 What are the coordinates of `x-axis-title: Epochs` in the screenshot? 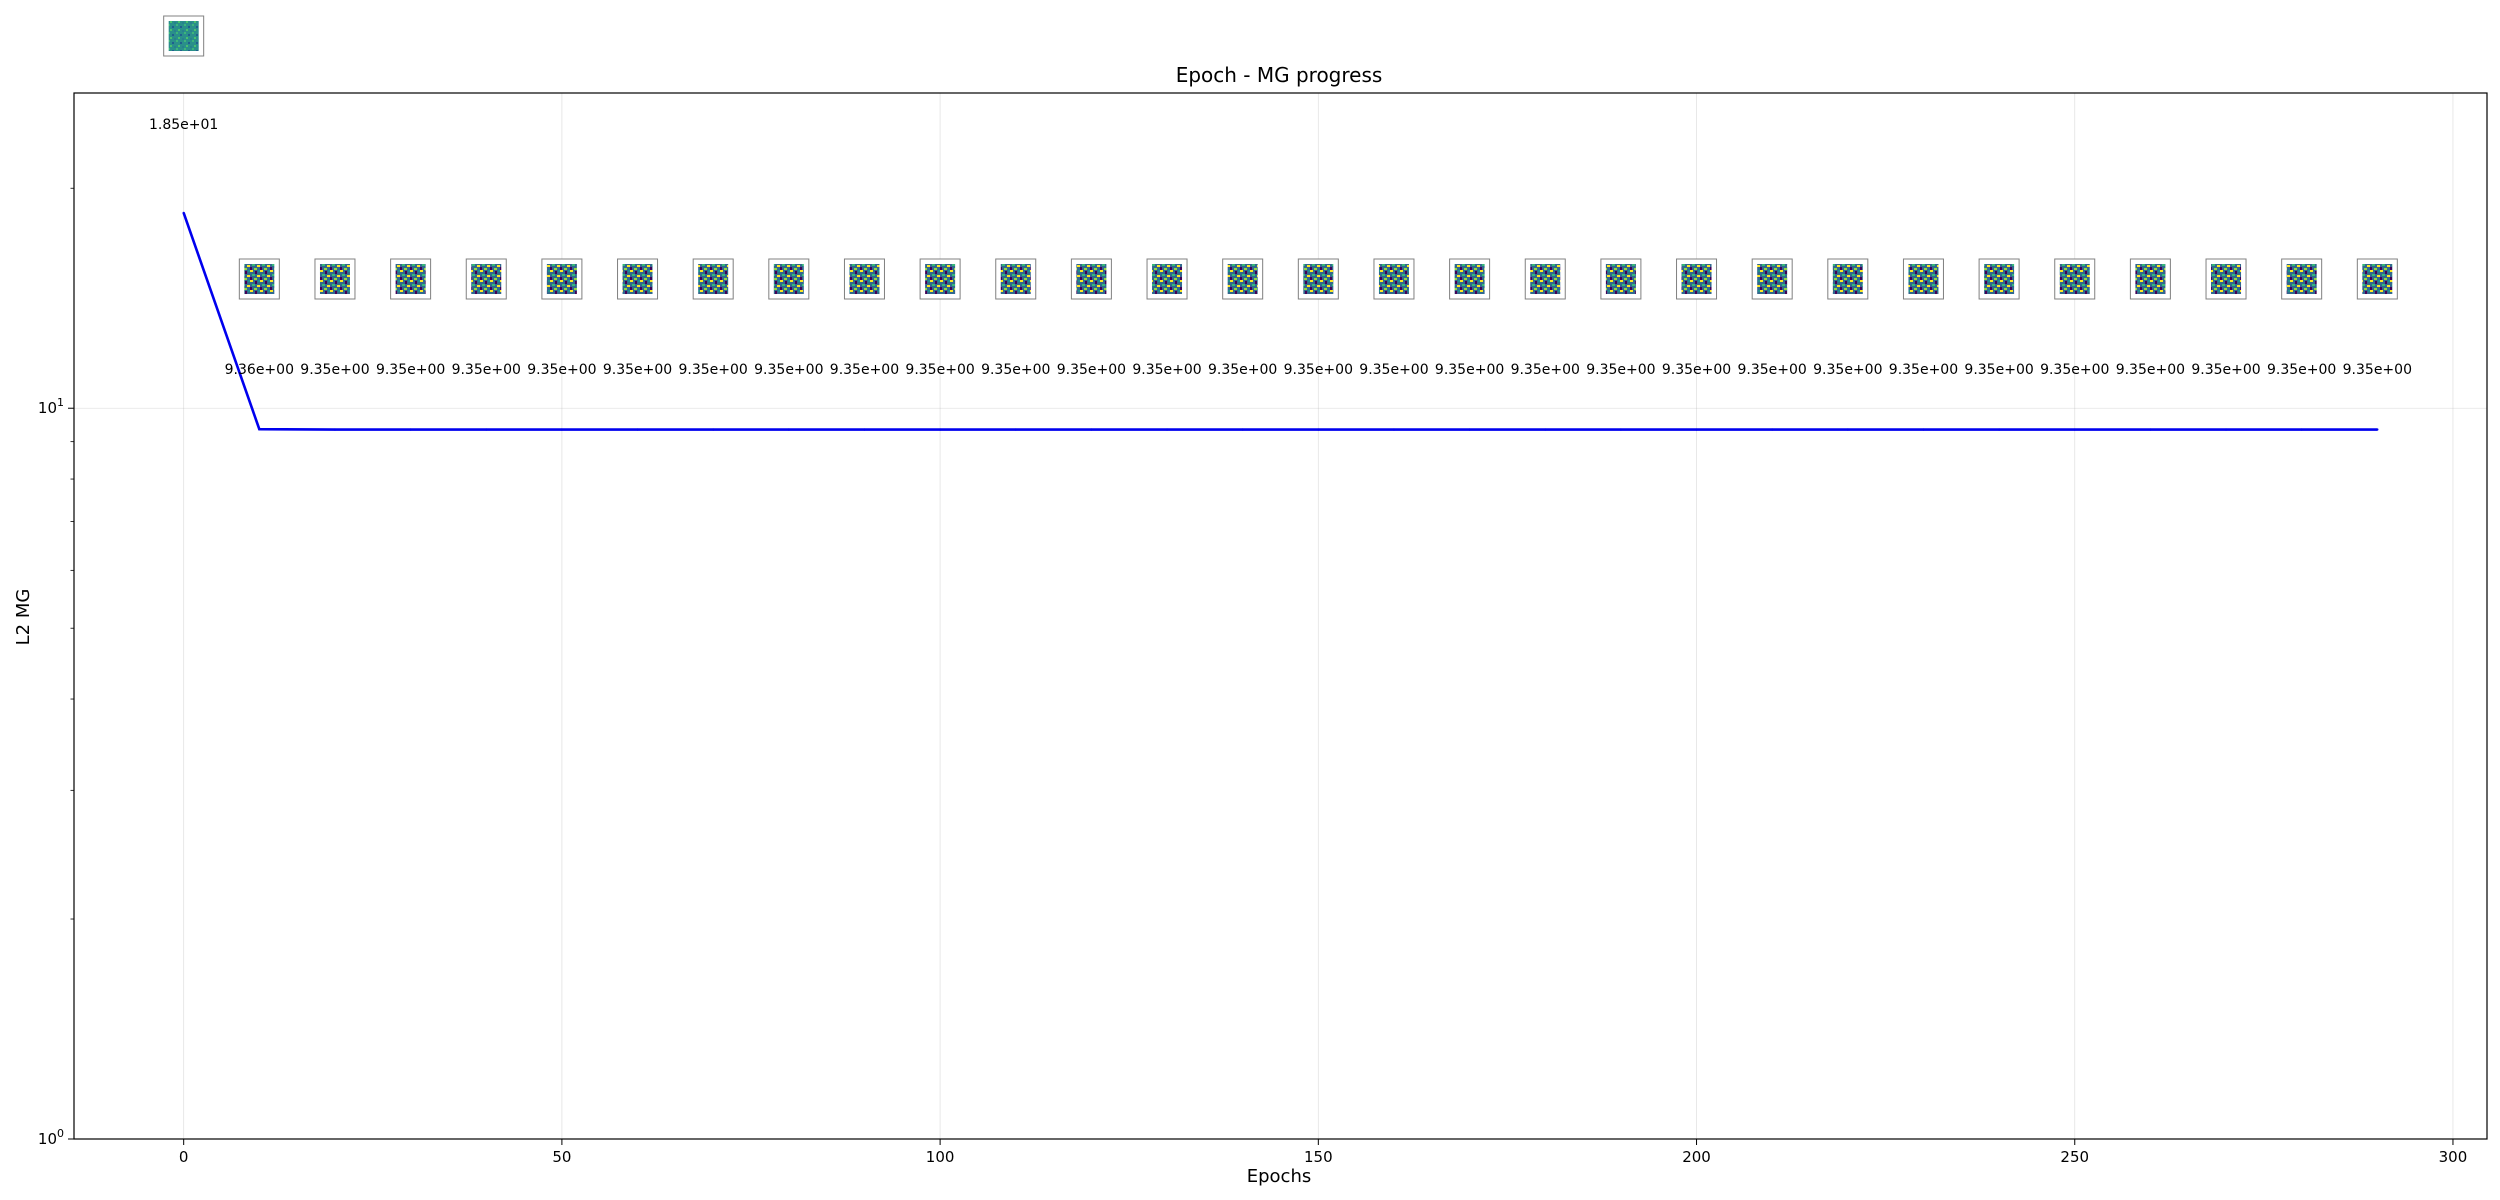 It's located at (1279, 1176).